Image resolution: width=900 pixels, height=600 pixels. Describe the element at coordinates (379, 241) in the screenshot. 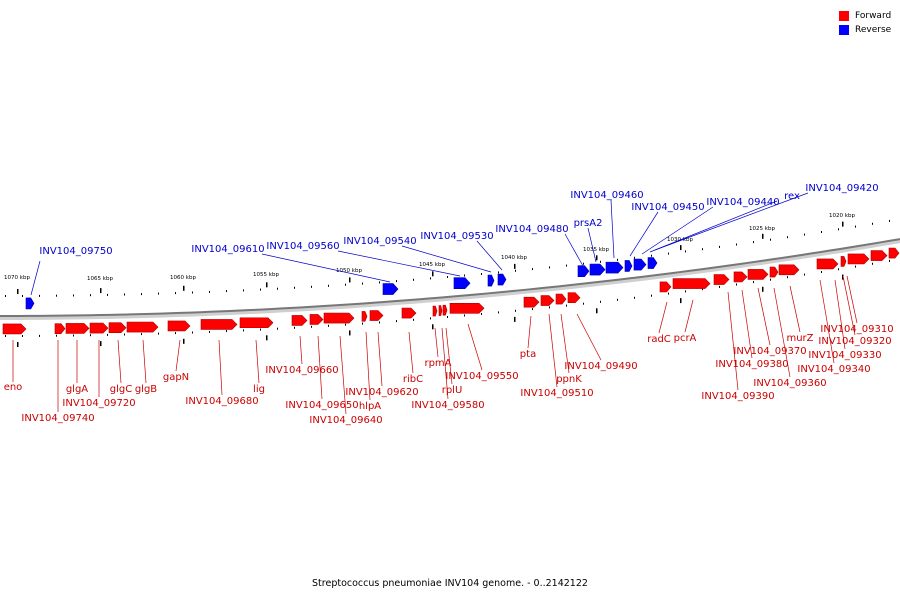

I see `gene-label-inv104-09540: INV104_09540` at that location.